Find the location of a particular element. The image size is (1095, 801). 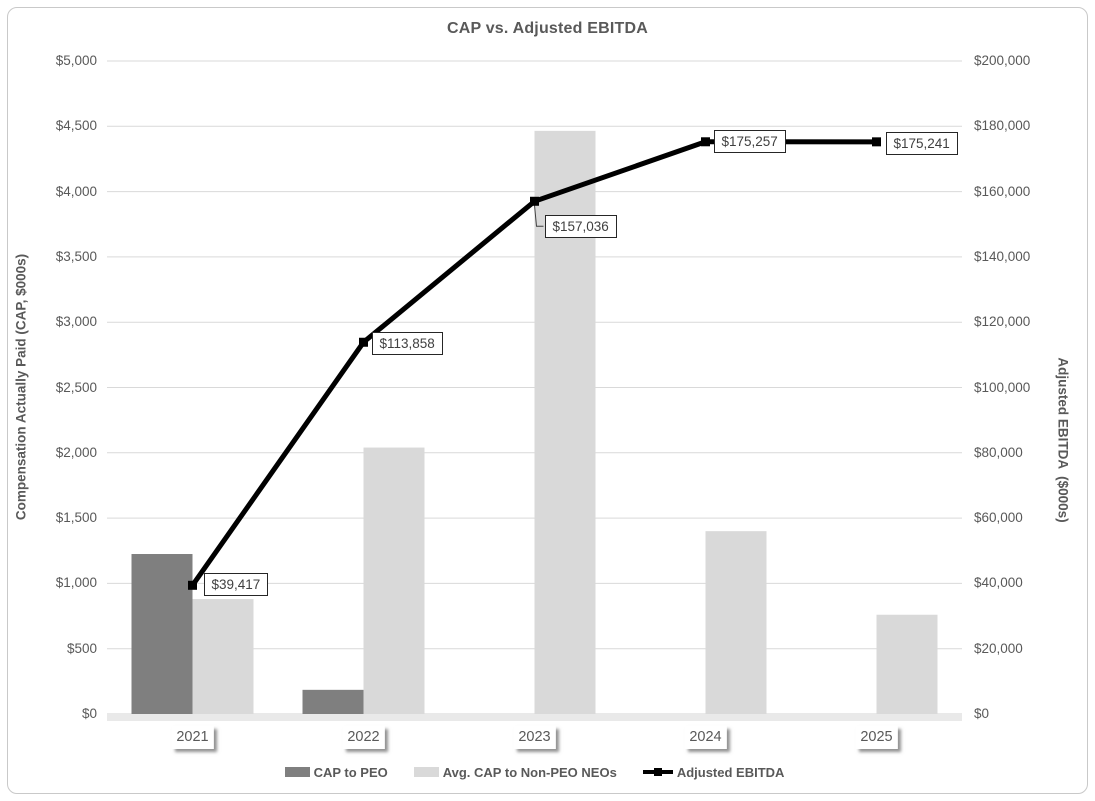

left-axis-tick: $3,000 is located at coordinates (76, 322).